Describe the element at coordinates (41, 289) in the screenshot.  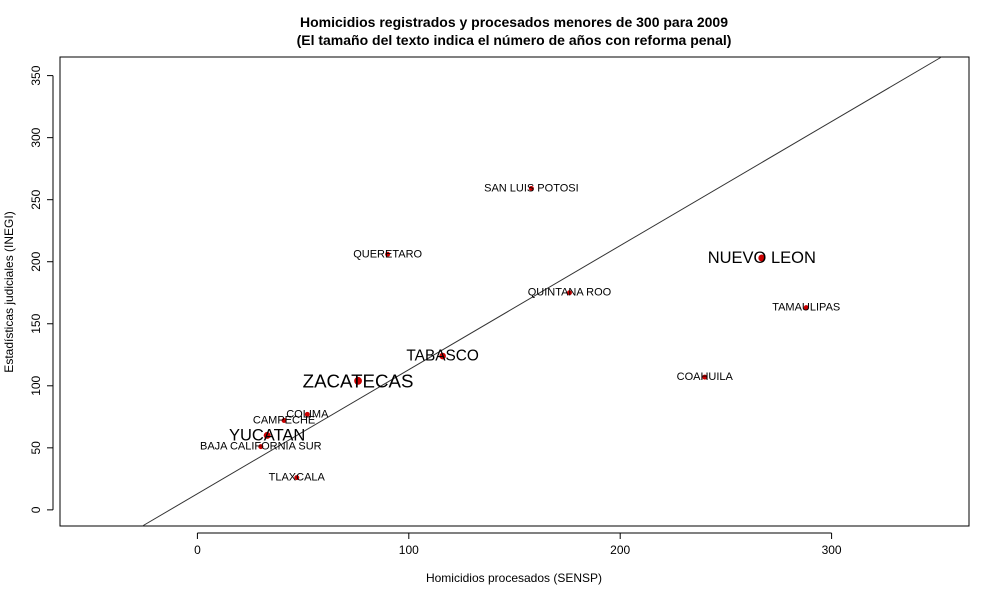
I see `y-axis: 0 50 100 150 200 250 300 350` at that location.